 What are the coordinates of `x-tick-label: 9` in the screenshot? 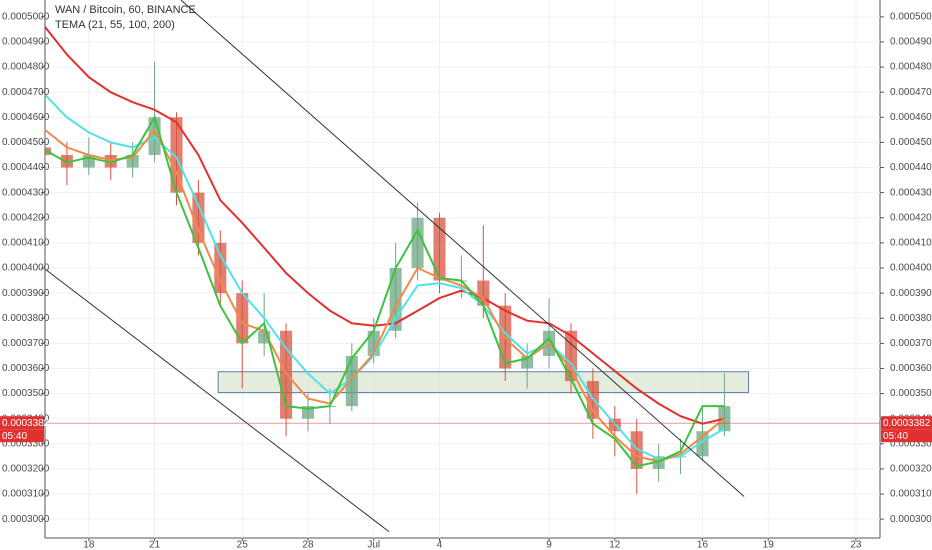 It's located at (549, 545).